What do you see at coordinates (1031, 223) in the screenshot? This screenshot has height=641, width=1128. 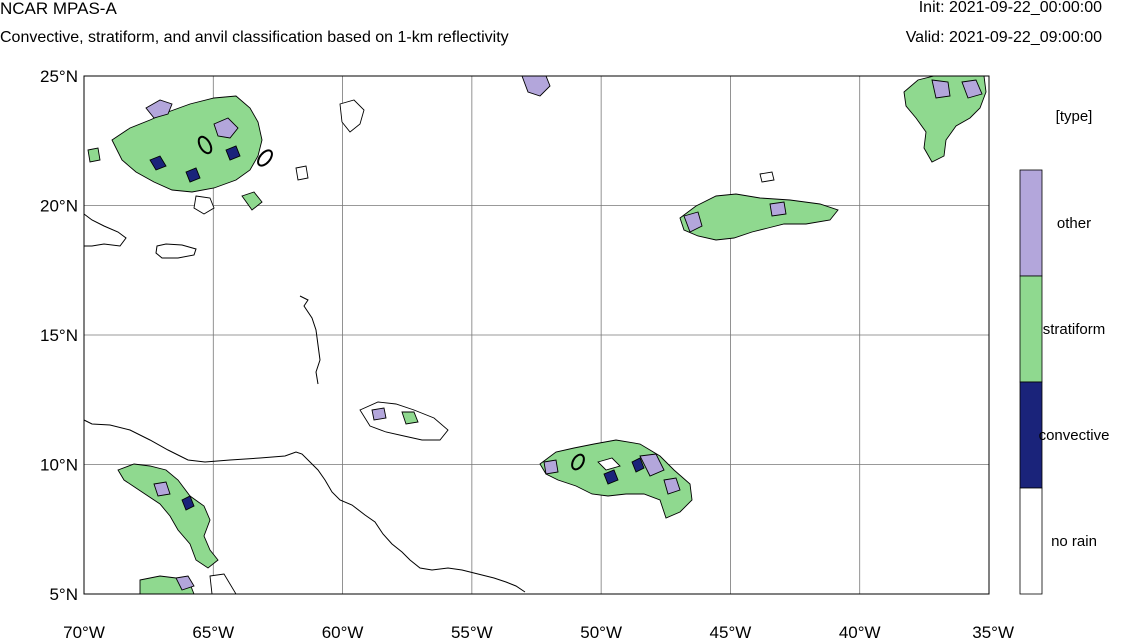 I see `colorbar-swatch-other` at bounding box center [1031, 223].